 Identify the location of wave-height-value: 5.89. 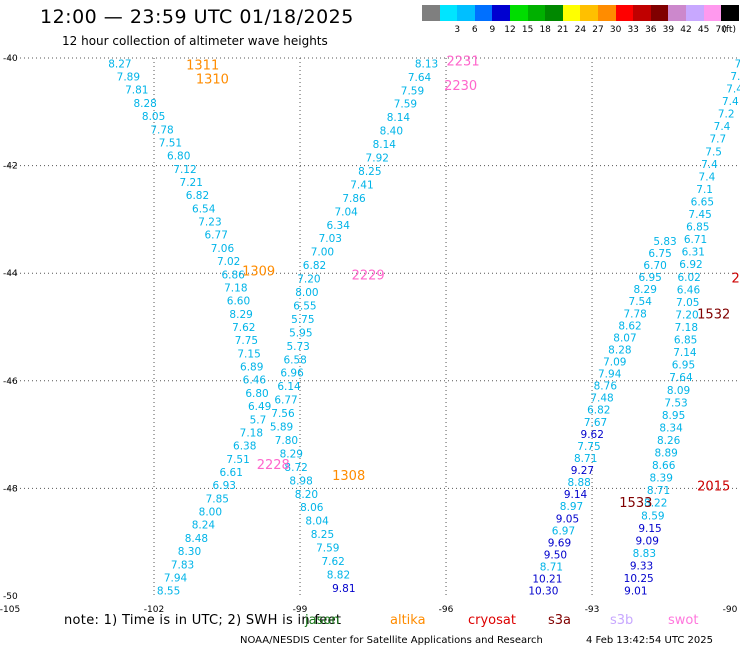
(281, 428).